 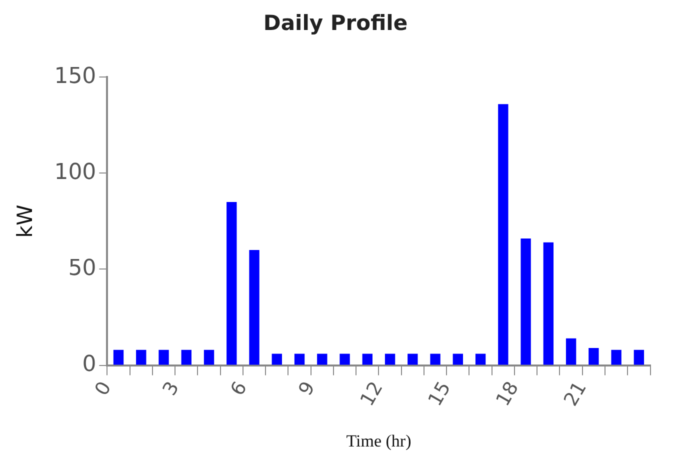 What do you see at coordinates (75, 172) in the screenshot?
I see `y-tick-label: 100` at bounding box center [75, 172].